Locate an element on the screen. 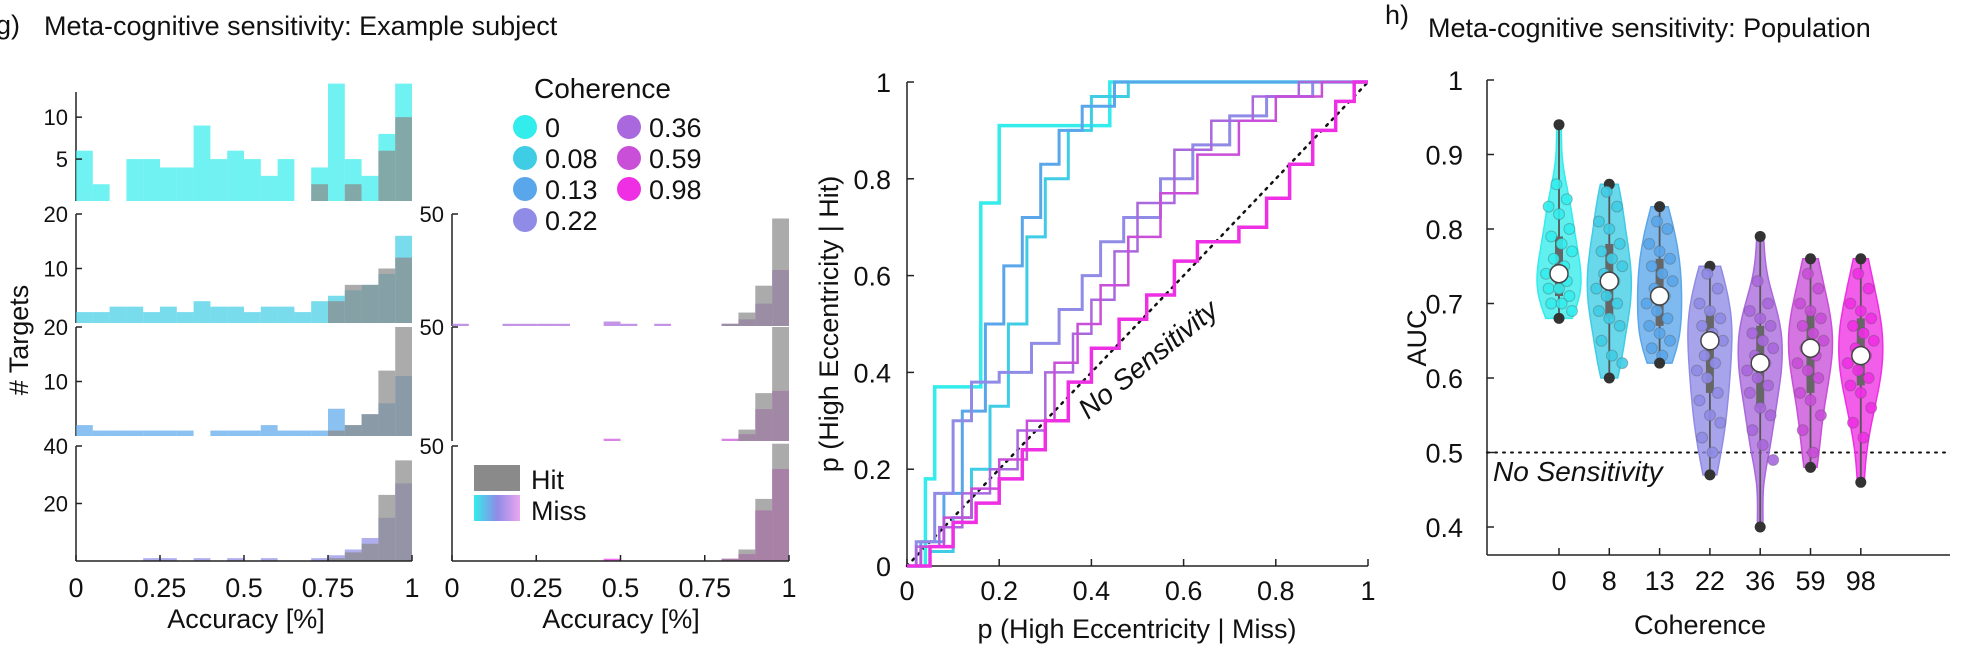 This screenshot has width=1972, height=645. violin-x-tick-label: 36 is located at coordinates (1760, 581).